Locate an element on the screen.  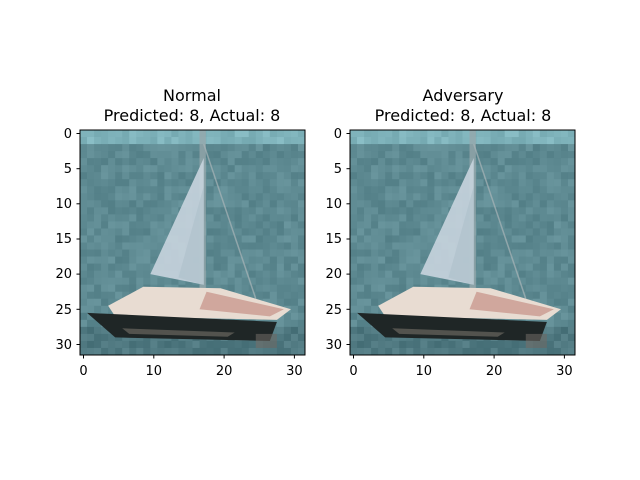
panel-title: Normal is located at coordinates (192, 95).